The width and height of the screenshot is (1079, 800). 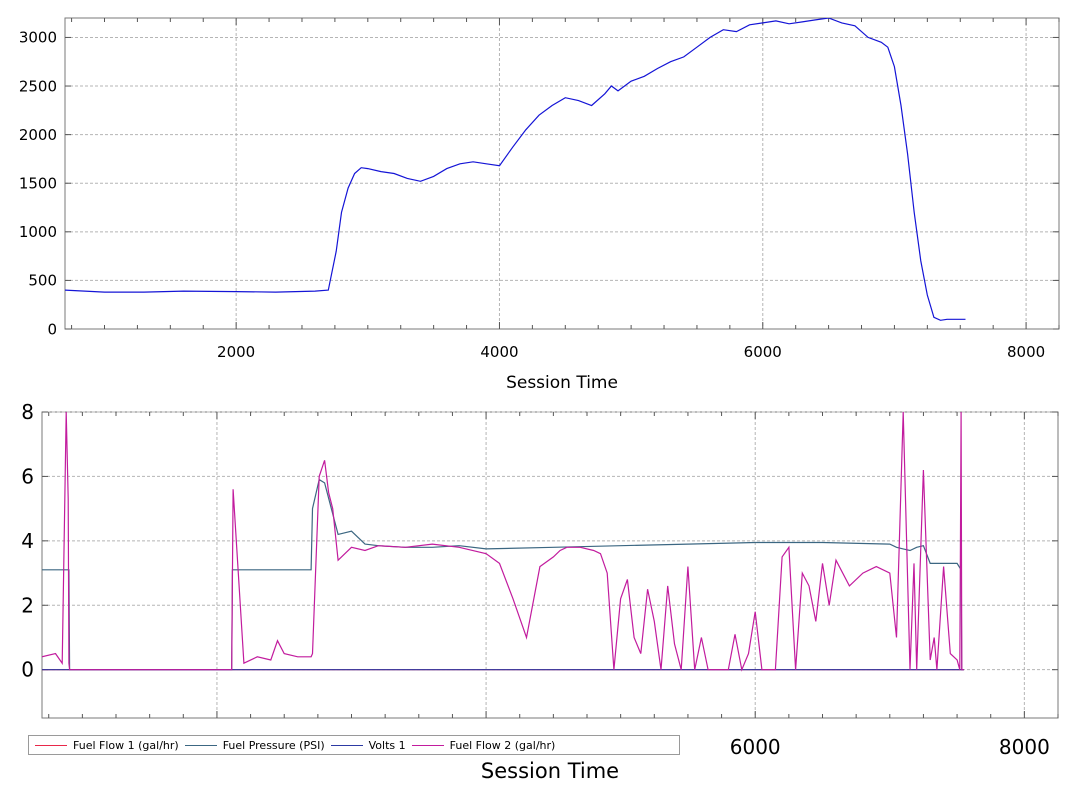 I want to click on legend-label: Fuel Pressure (PSI), so click(x=273, y=745).